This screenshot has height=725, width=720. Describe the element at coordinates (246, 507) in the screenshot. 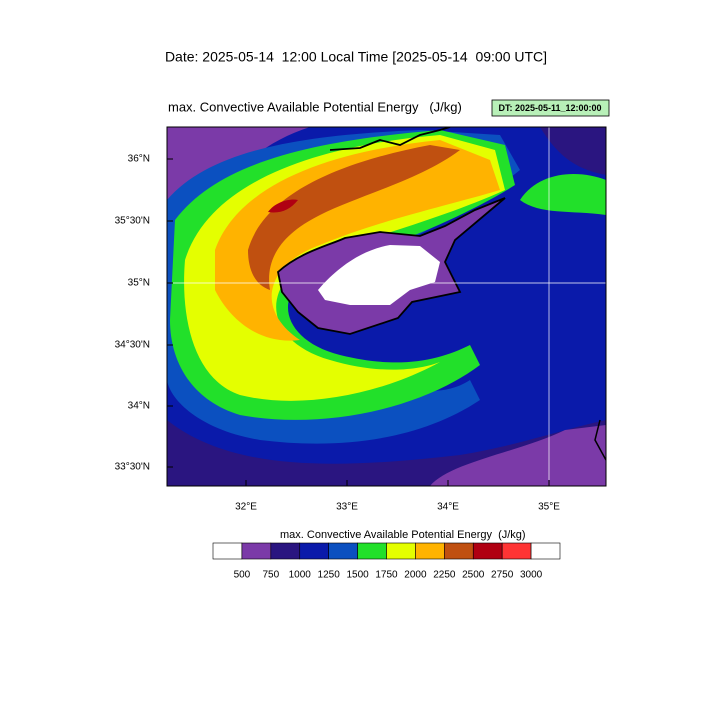

I see `lon-label: 32°E` at that location.